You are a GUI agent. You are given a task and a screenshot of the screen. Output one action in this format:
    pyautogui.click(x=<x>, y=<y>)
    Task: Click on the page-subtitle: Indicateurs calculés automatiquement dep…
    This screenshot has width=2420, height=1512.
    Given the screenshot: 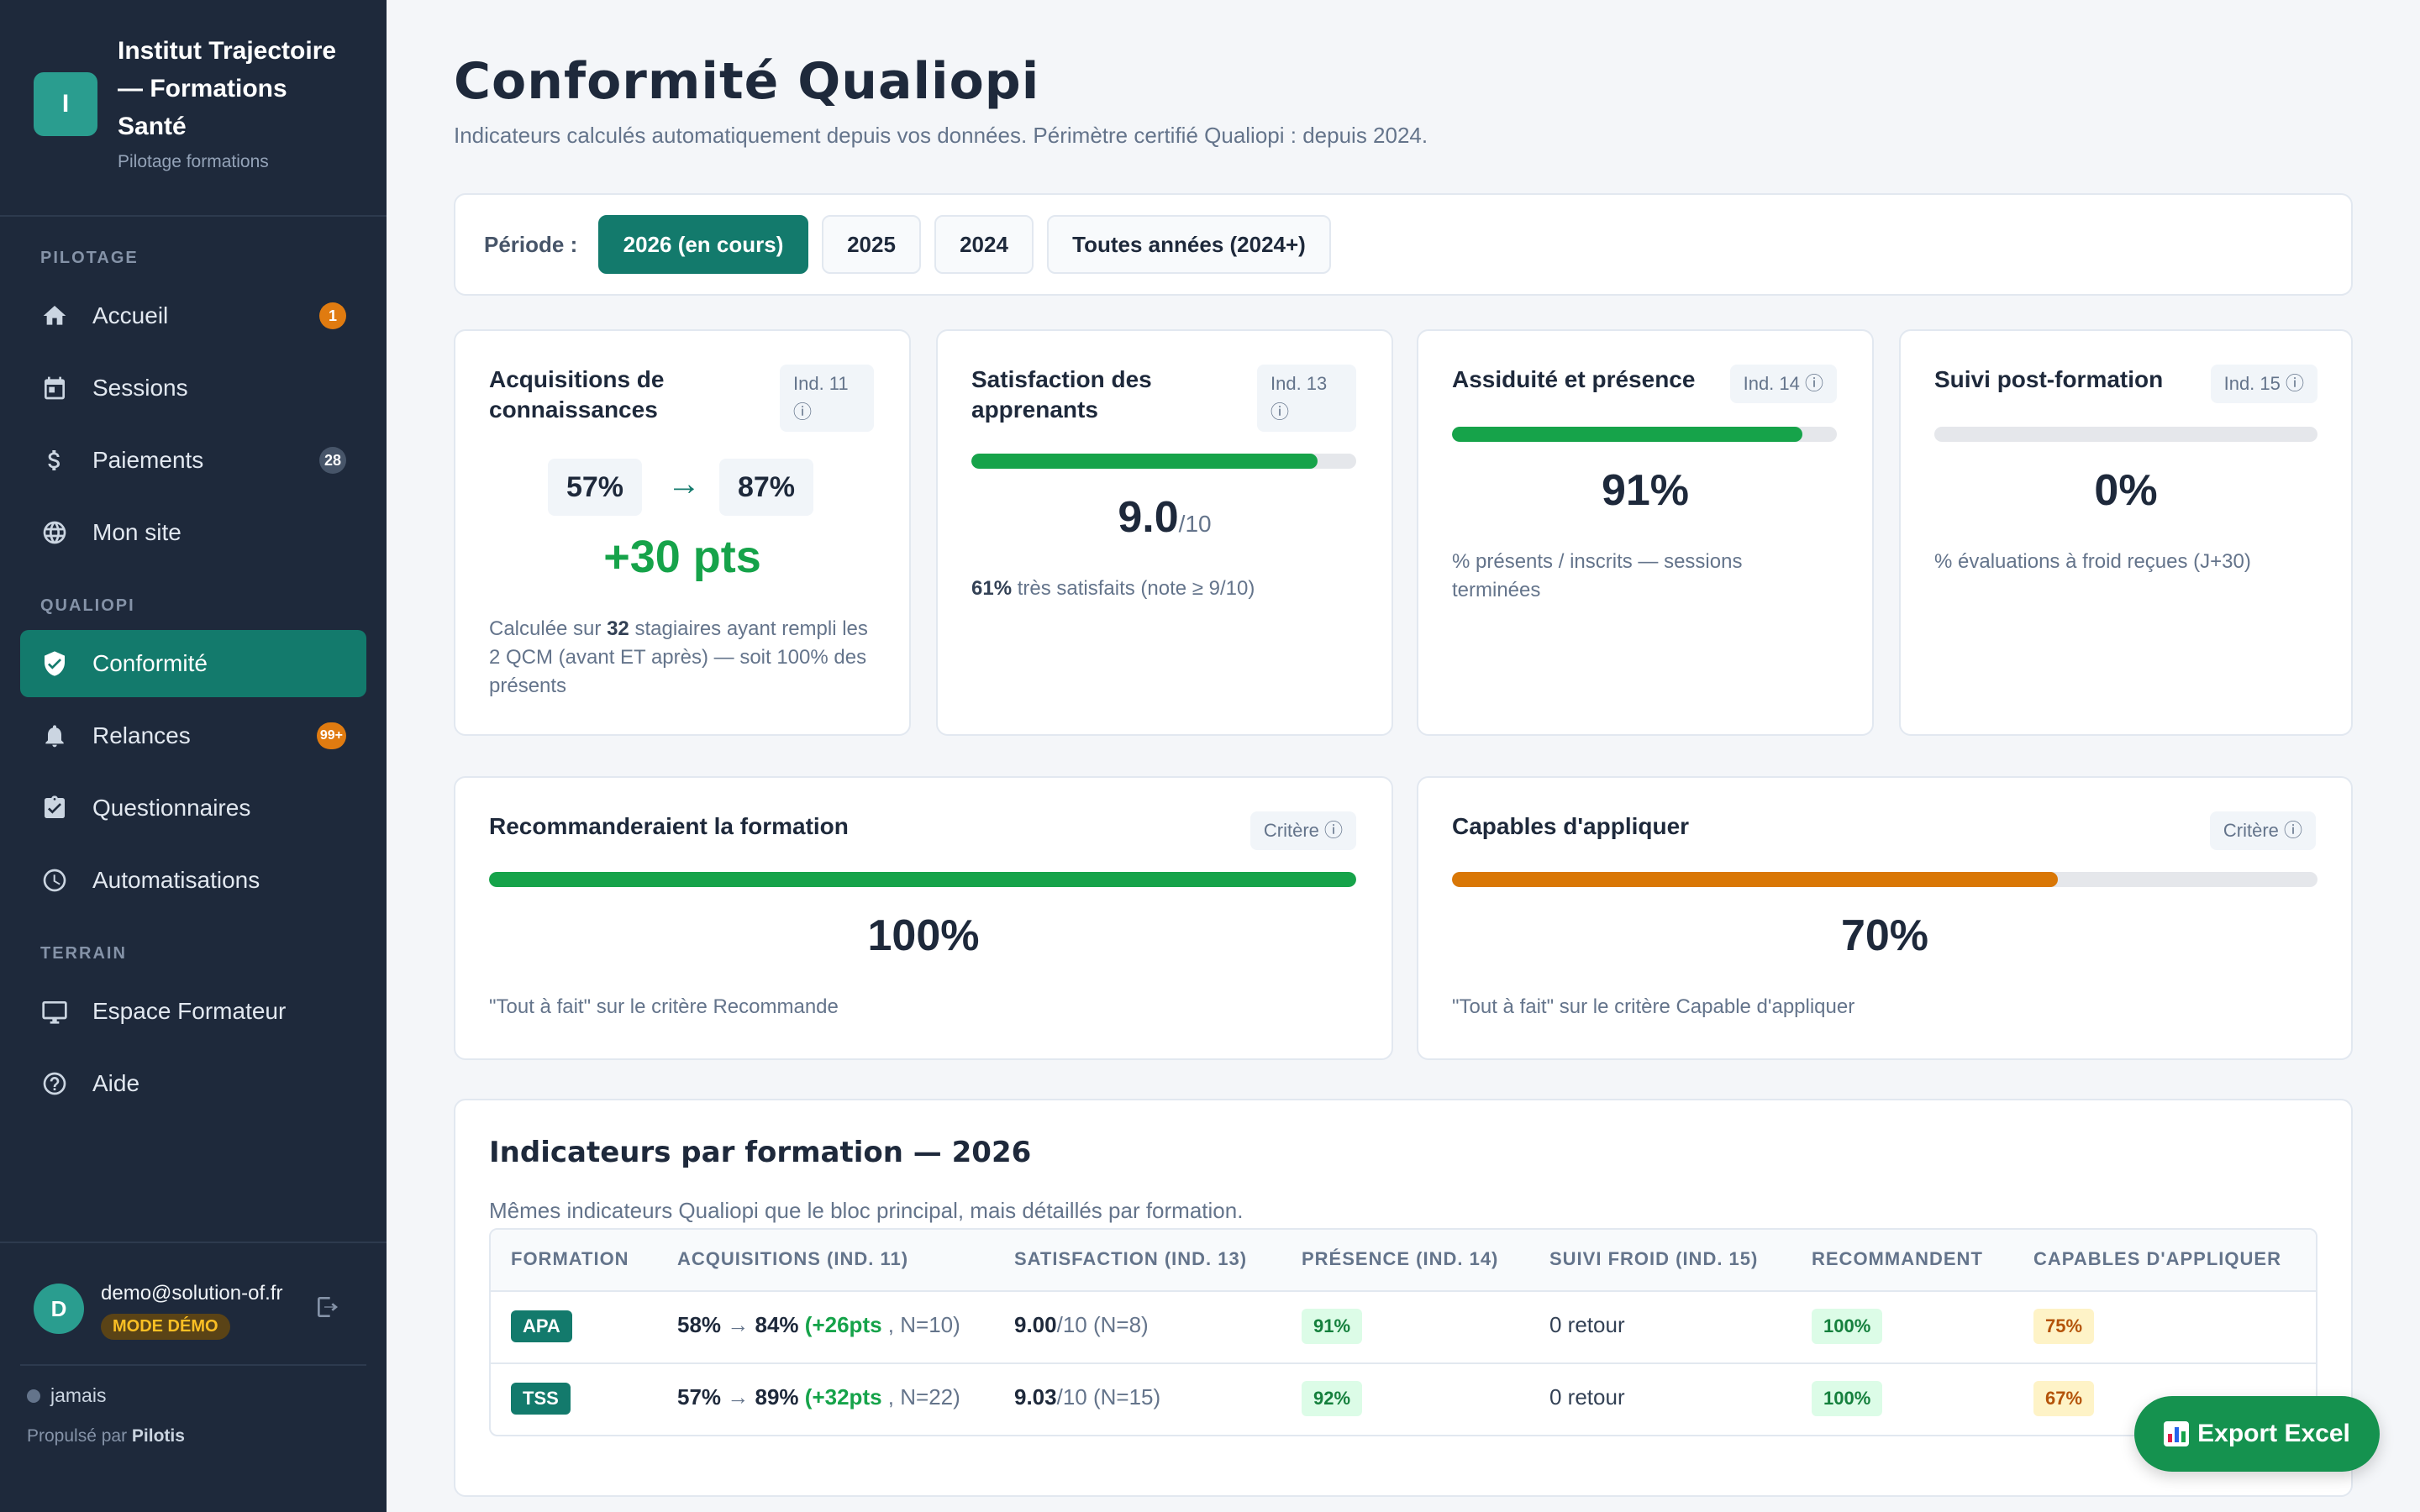 What is the action you would take?
    pyautogui.click(x=941, y=135)
    